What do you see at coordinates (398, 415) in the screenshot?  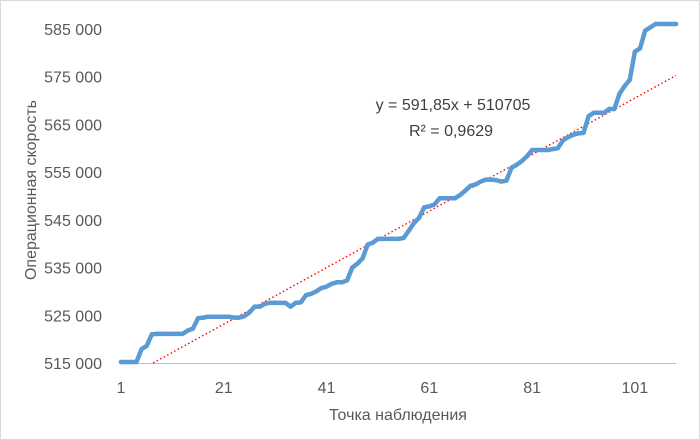 I see `x-axis-title: Точка наблюдения` at bounding box center [398, 415].